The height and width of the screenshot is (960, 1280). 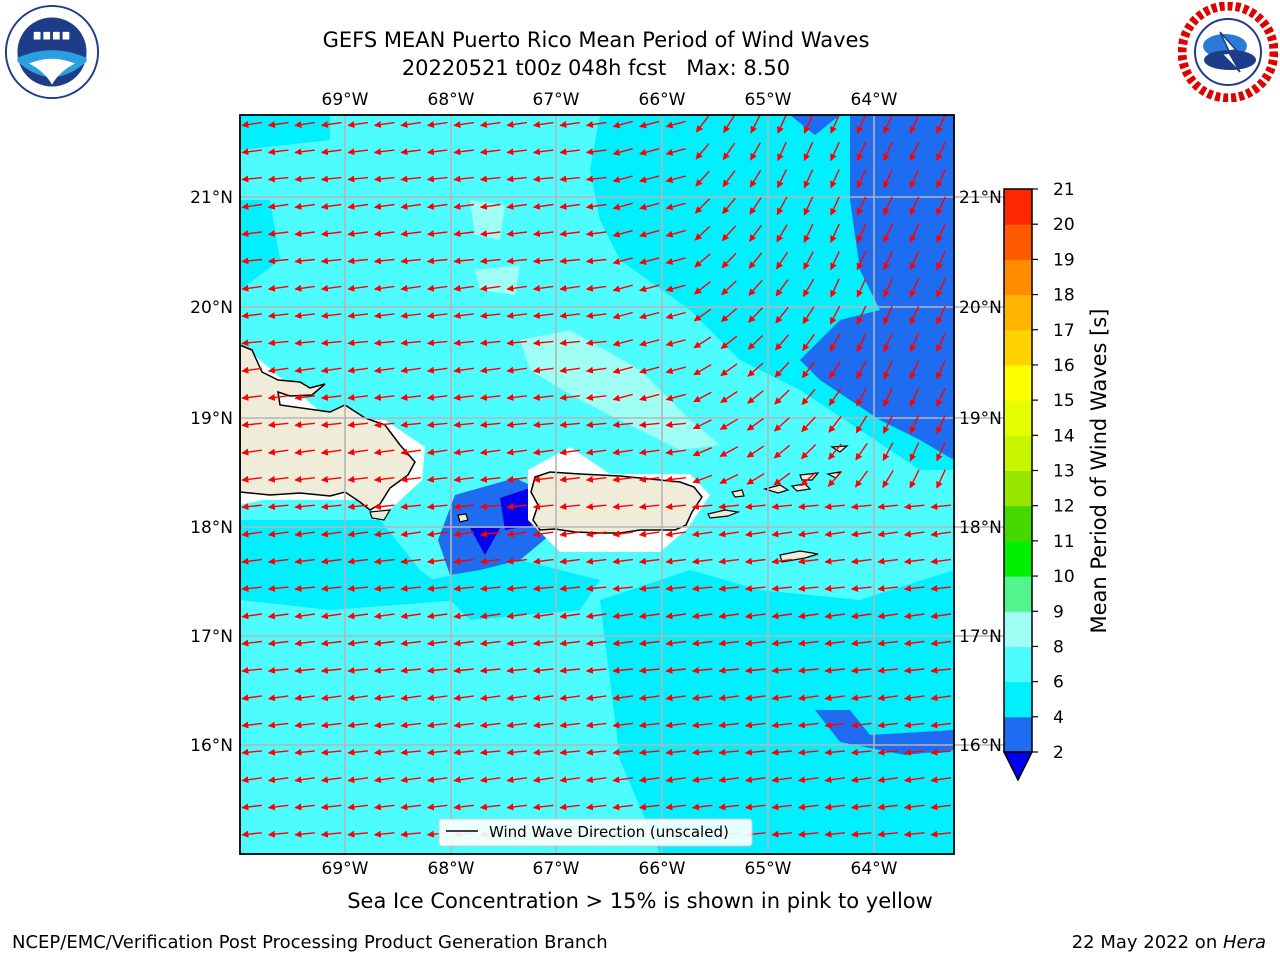 What do you see at coordinates (517, 509) in the screenshot?
I see `field-below-2s` at bounding box center [517, 509].